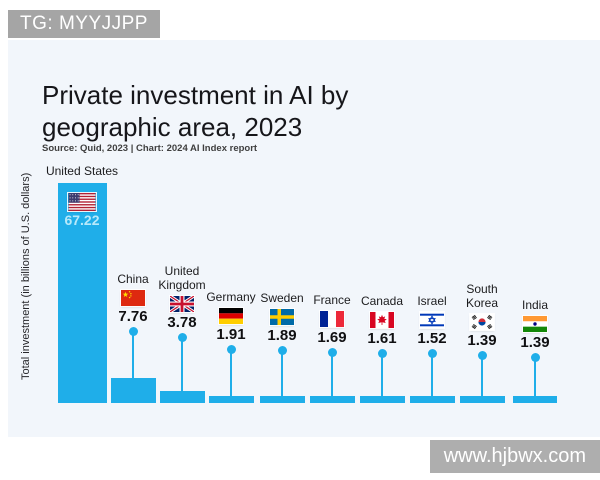 This screenshot has height=480, width=600. What do you see at coordinates (84, 24) in the screenshot?
I see `corner-tag-badge: TG: MYYJJPP` at bounding box center [84, 24].